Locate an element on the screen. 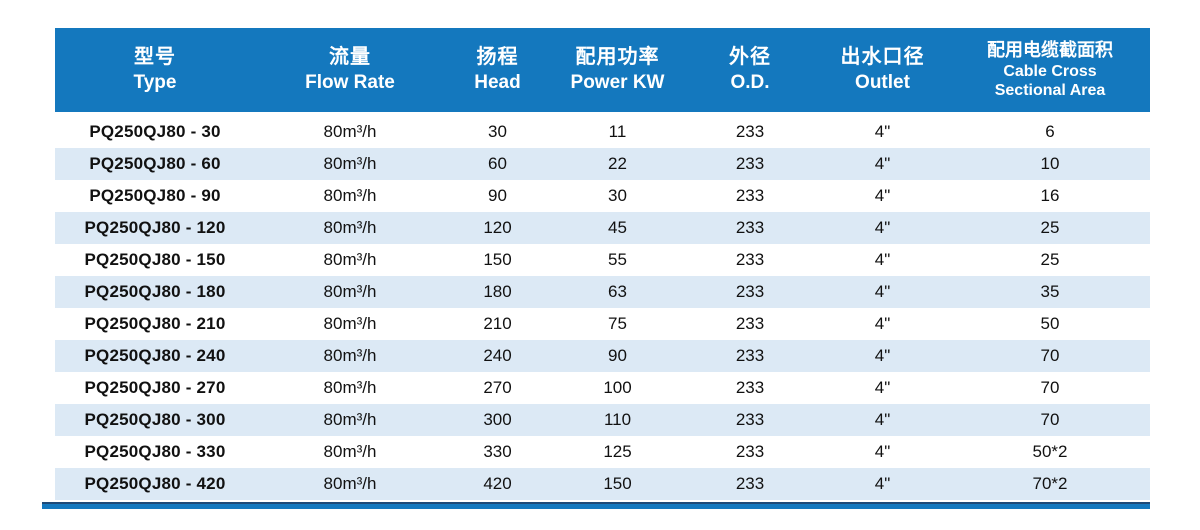  column-header-power-en: Power KW is located at coordinates (617, 83).